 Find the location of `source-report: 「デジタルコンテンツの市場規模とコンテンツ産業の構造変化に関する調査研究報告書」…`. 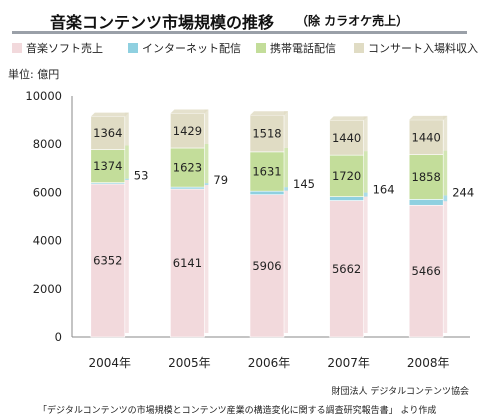

source-report: 「デジタルコンテンツの市場規模とコンテンツ産業の構造変化に関する調査研究報告書」… is located at coordinates (237, 411).